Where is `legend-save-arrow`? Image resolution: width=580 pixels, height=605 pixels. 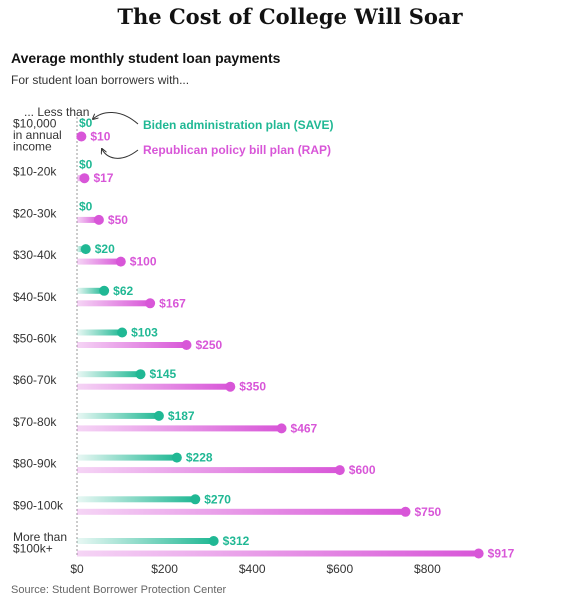 legend-save-arrow is located at coordinates (116, 118).